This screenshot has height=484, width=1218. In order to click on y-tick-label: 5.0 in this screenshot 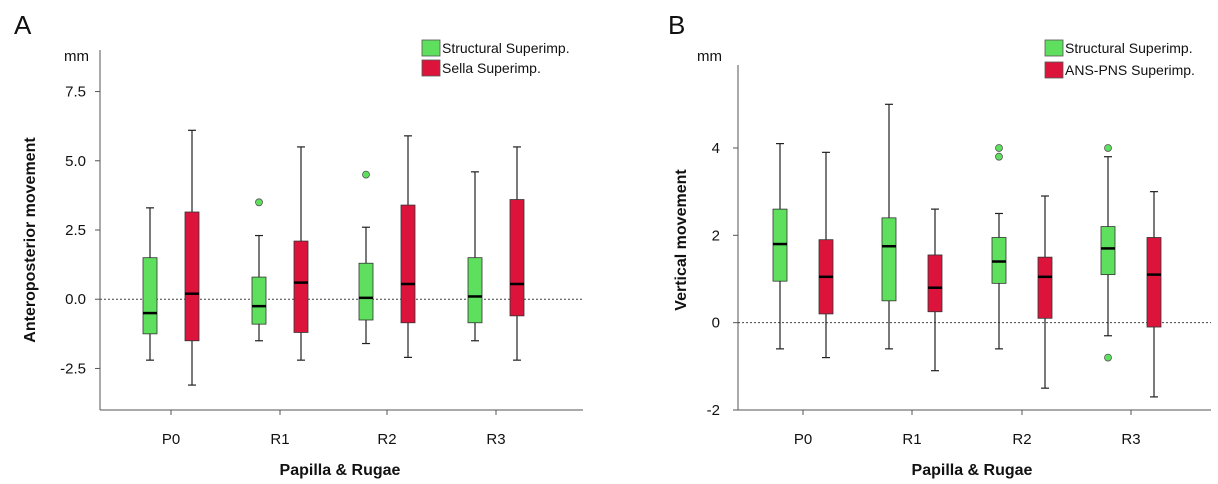, I will do `click(75, 161)`.